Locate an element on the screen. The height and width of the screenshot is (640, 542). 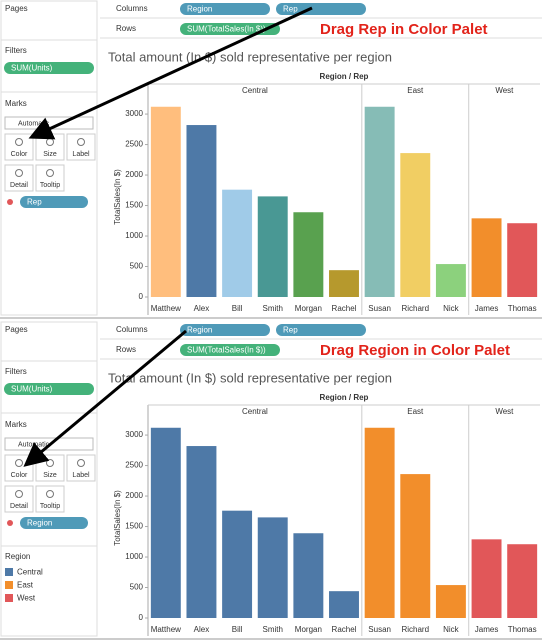
shelf-label: Columns is located at coordinates (132, 329).